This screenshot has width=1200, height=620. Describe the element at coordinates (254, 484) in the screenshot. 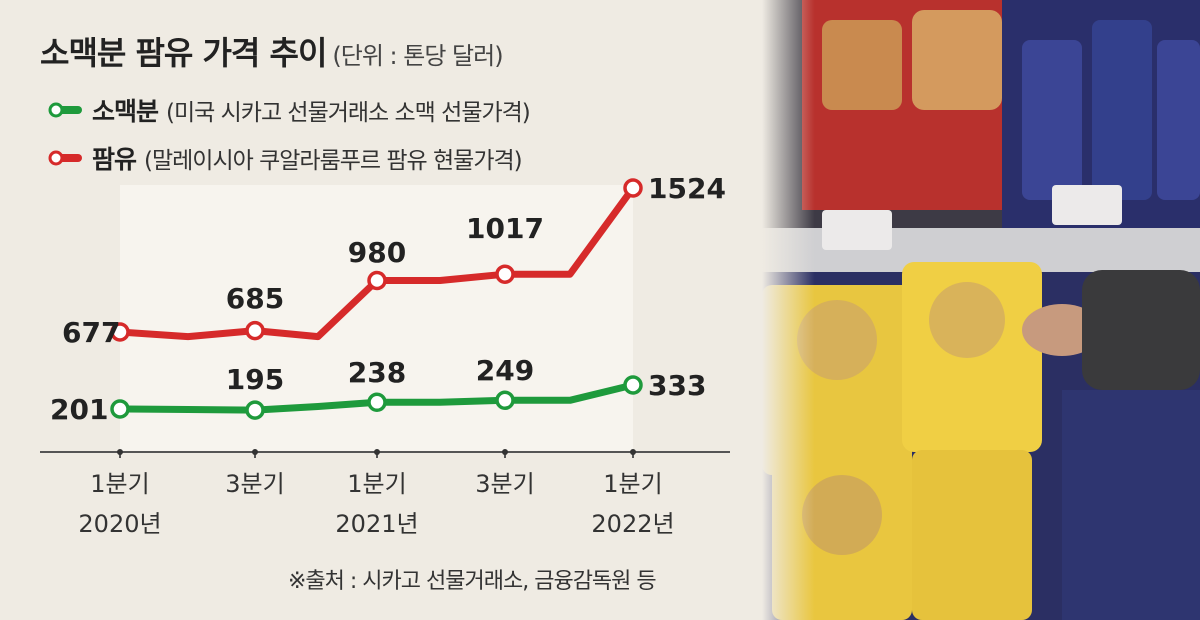

I see `x-tick-label-1: 3분기` at that location.